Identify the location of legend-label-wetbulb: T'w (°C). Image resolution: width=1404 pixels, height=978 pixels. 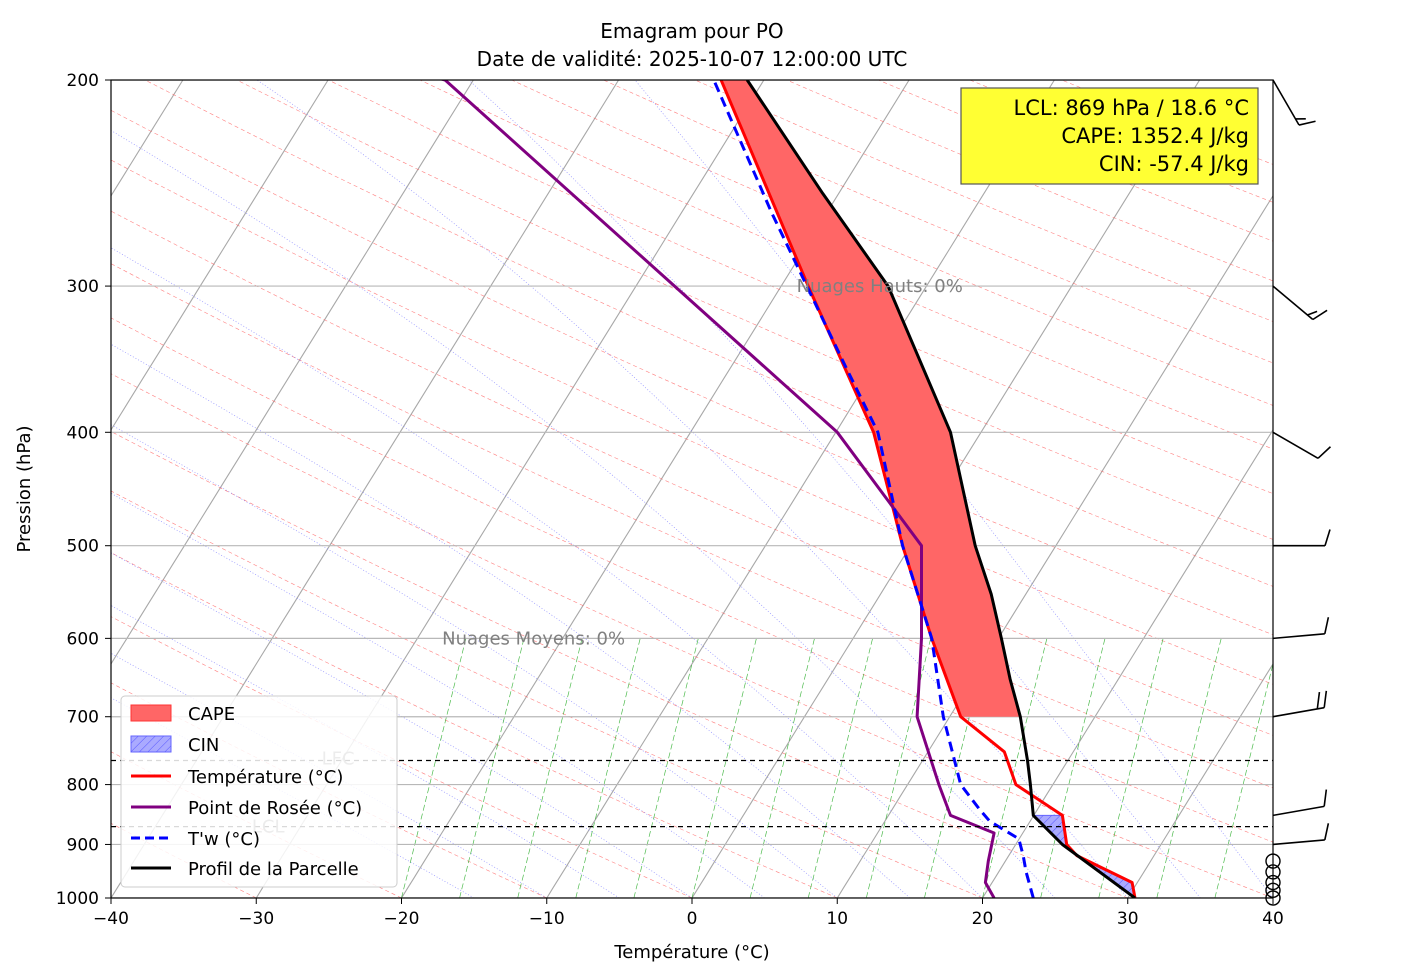
(223, 839).